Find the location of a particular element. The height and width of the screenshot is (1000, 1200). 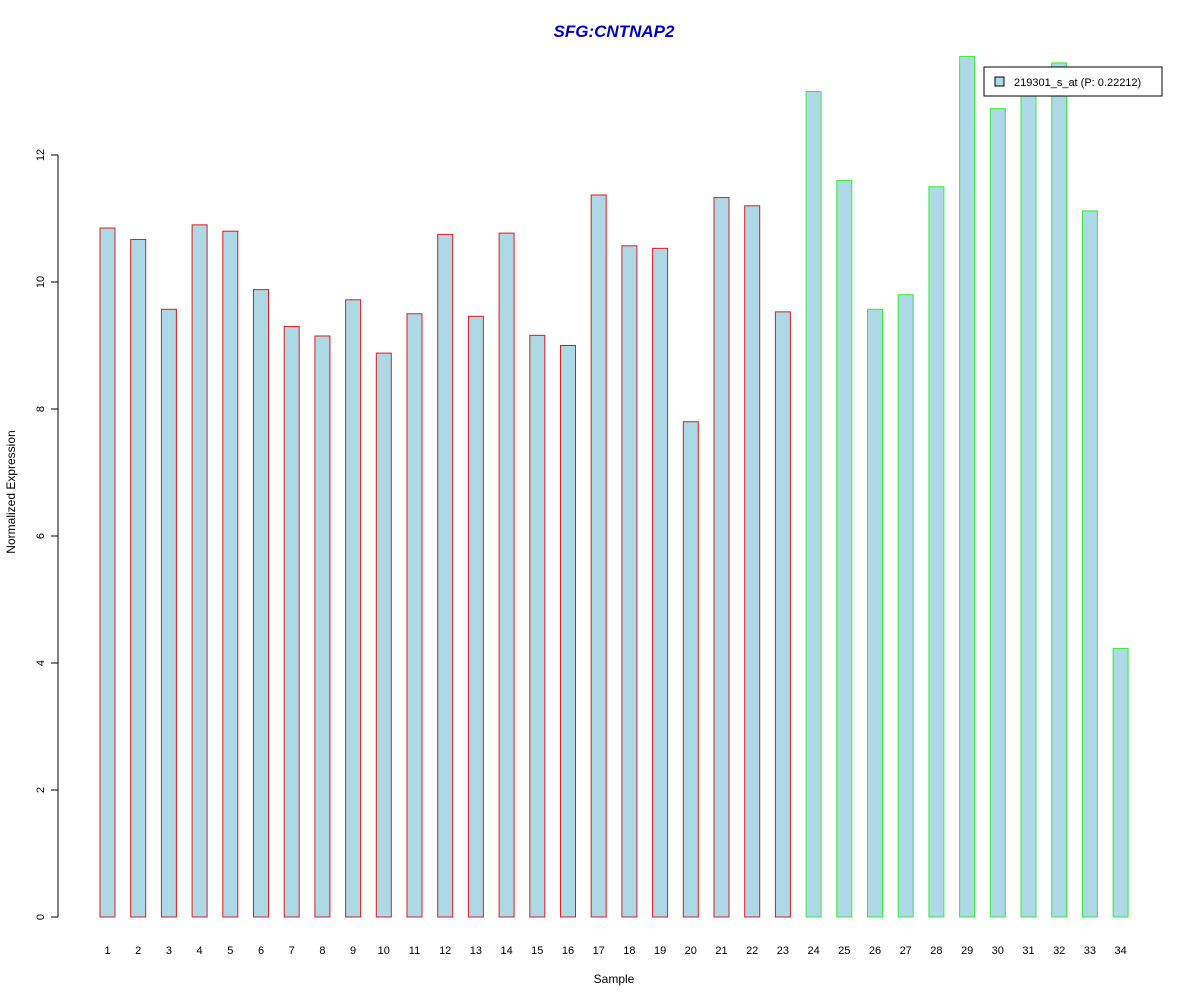

x-tick-label: 29 is located at coordinates (967, 951).